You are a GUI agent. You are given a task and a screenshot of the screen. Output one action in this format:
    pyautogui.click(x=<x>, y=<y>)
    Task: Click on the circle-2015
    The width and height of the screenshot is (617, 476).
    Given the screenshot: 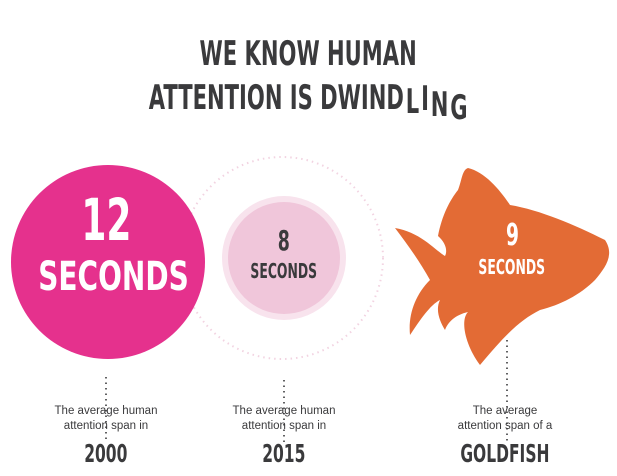 What is the action you would take?
    pyautogui.click(x=284, y=258)
    